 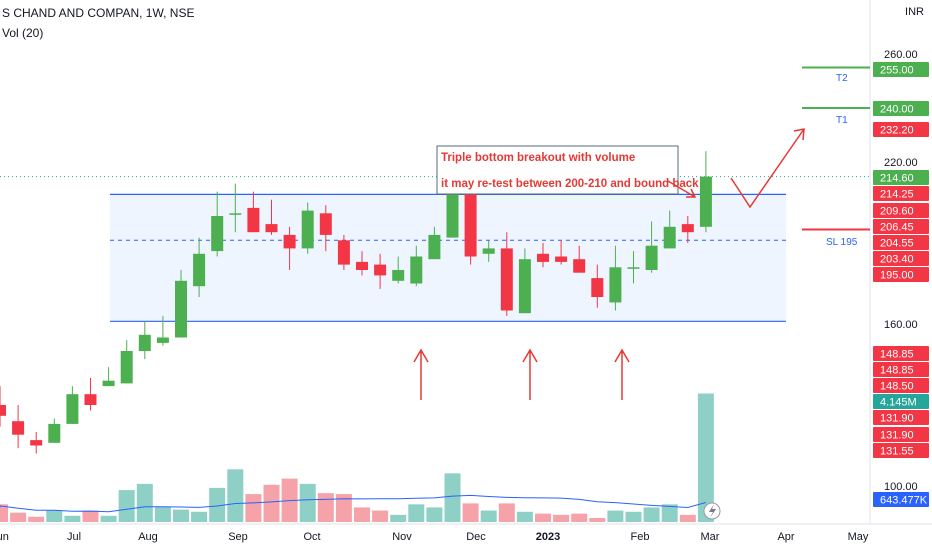 I want to click on time-axis-label: May, so click(x=858, y=537).